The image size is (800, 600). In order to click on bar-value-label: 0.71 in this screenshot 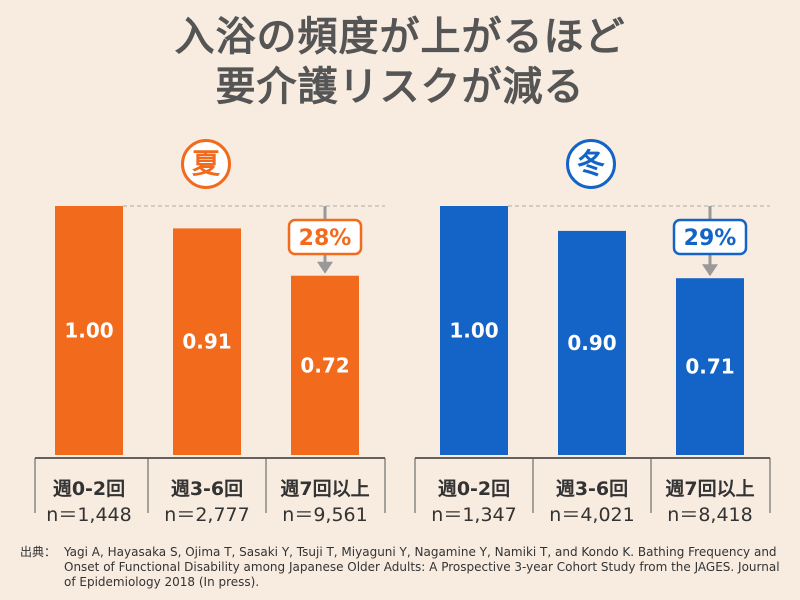, I will do `click(709, 367)`.